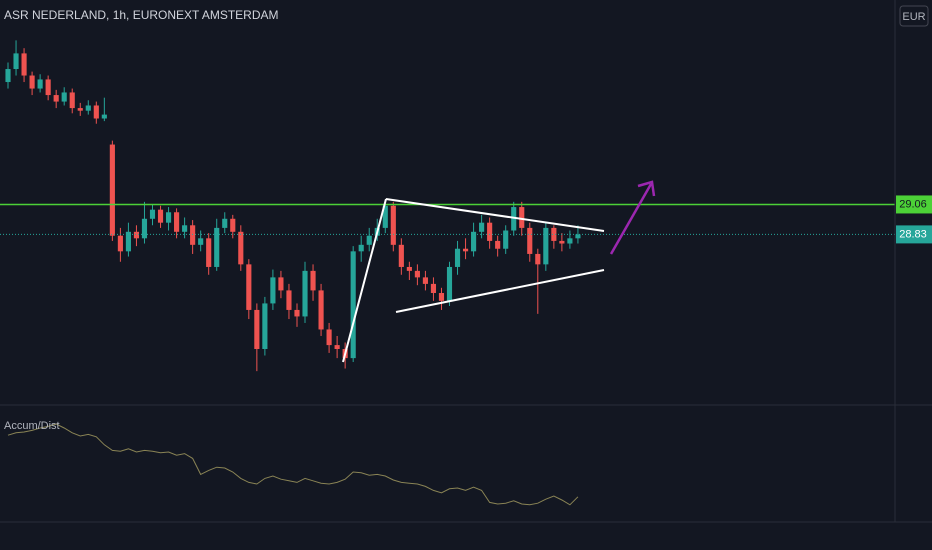 The image size is (932, 550). I want to click on price-label: 28.83, so click(913, 234).